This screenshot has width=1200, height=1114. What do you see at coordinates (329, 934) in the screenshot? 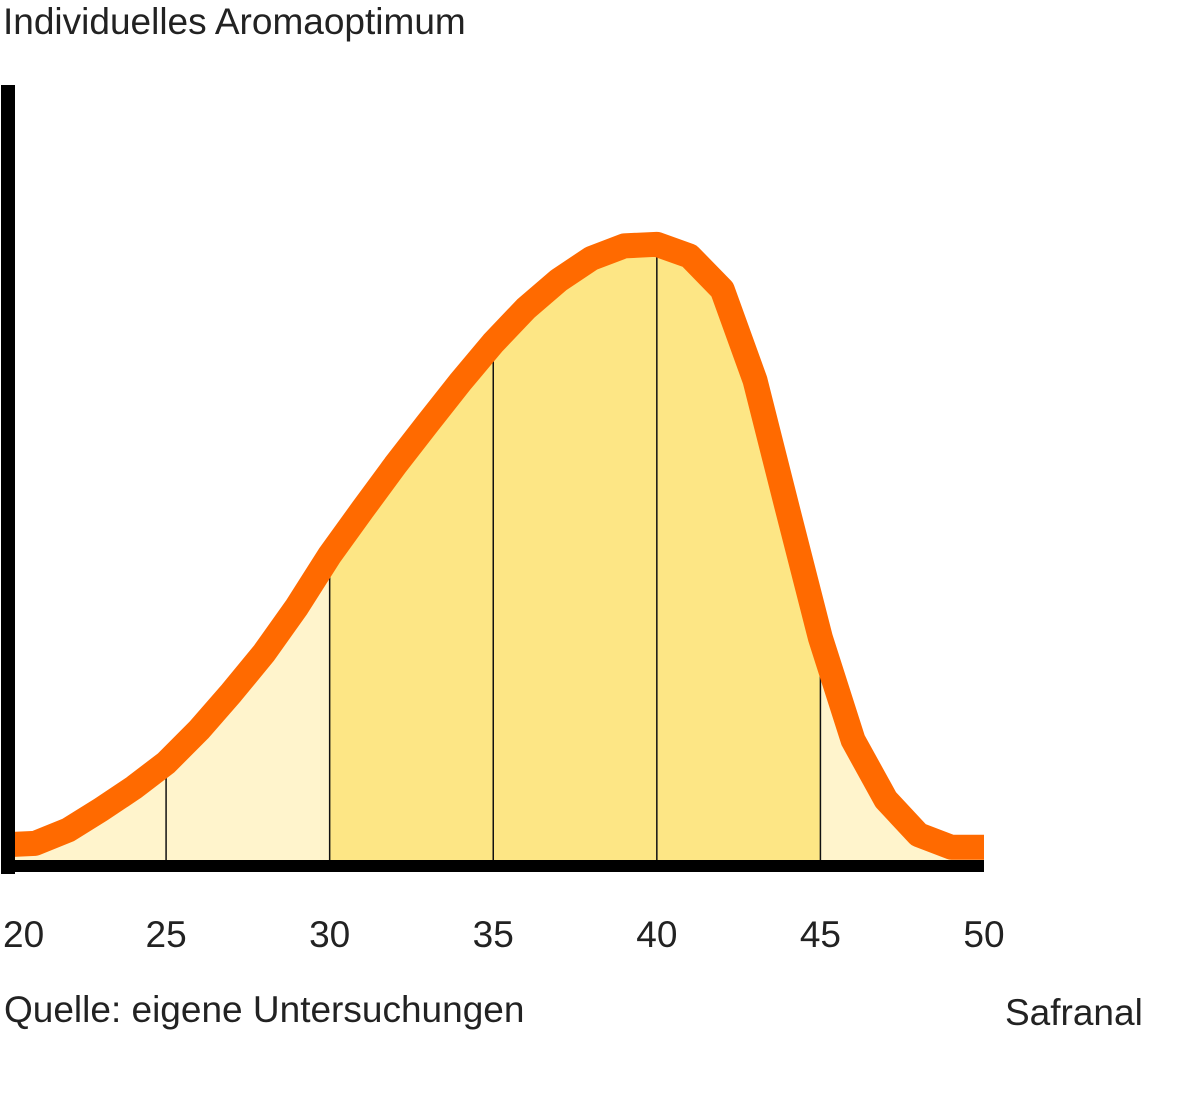
I see `x-tick-label: 30` at bounding box center [329, 934].